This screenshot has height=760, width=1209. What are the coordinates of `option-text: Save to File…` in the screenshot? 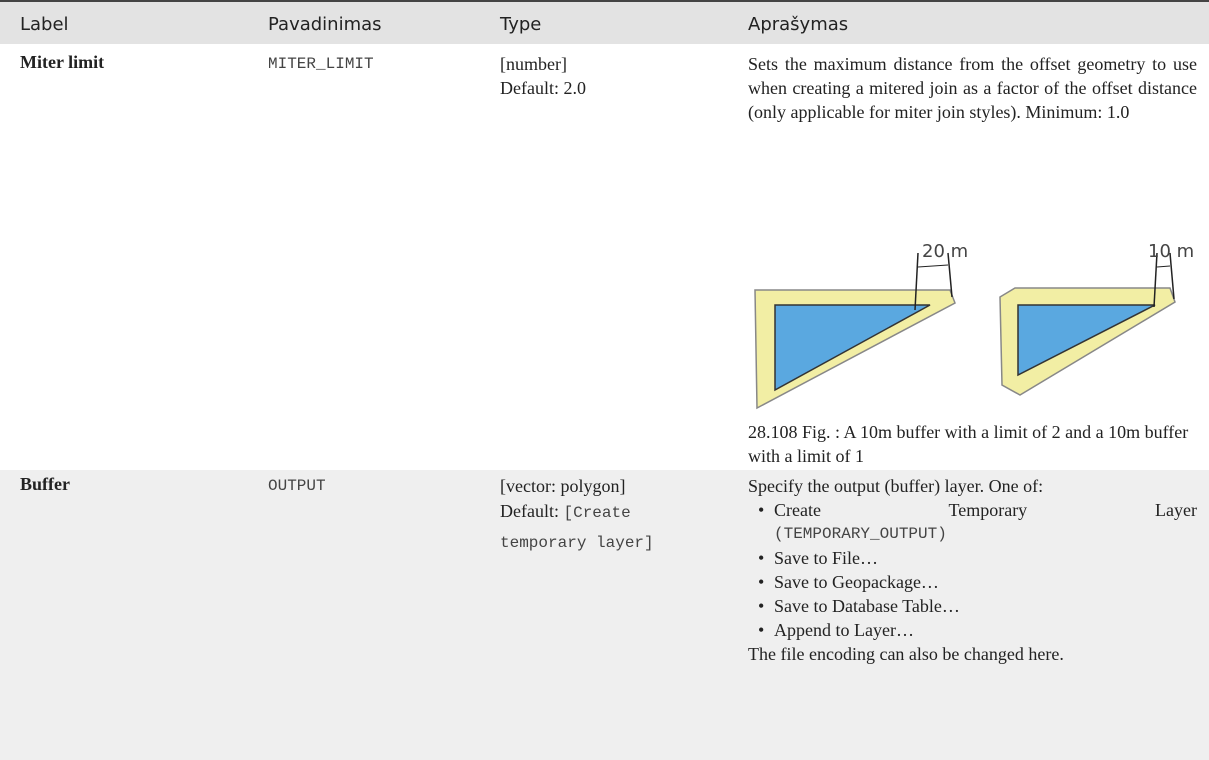 It's located at (826, 558).